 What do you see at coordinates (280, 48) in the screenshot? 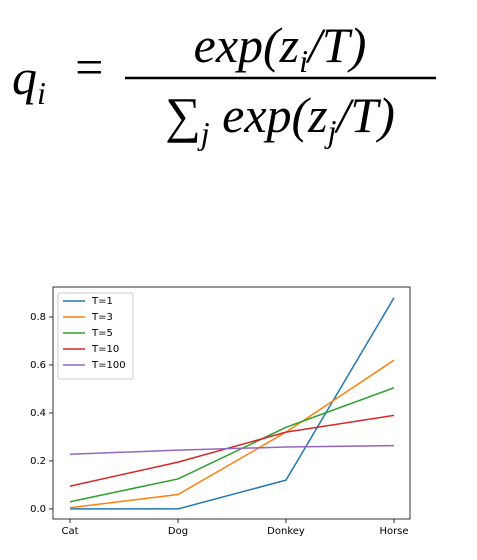
I see `formula-numerator: exp(zi/T)` at bounding box center [280, 48].